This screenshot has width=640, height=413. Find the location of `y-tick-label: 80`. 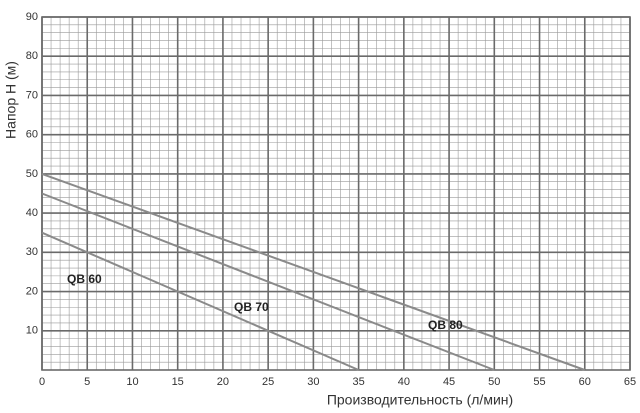

y-tick-label: 80 is located at coordinates (32, 56).